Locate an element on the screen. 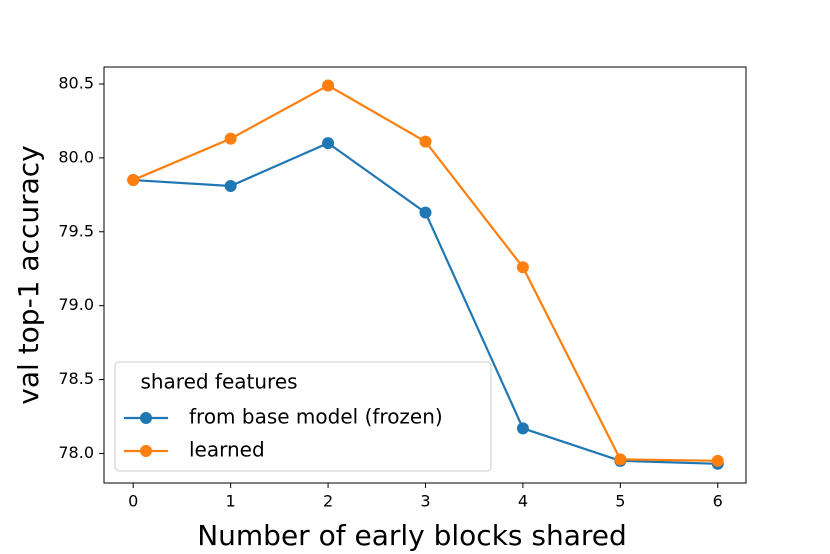  y-tick-label: 78.0 is located at coordinates (76, 452).